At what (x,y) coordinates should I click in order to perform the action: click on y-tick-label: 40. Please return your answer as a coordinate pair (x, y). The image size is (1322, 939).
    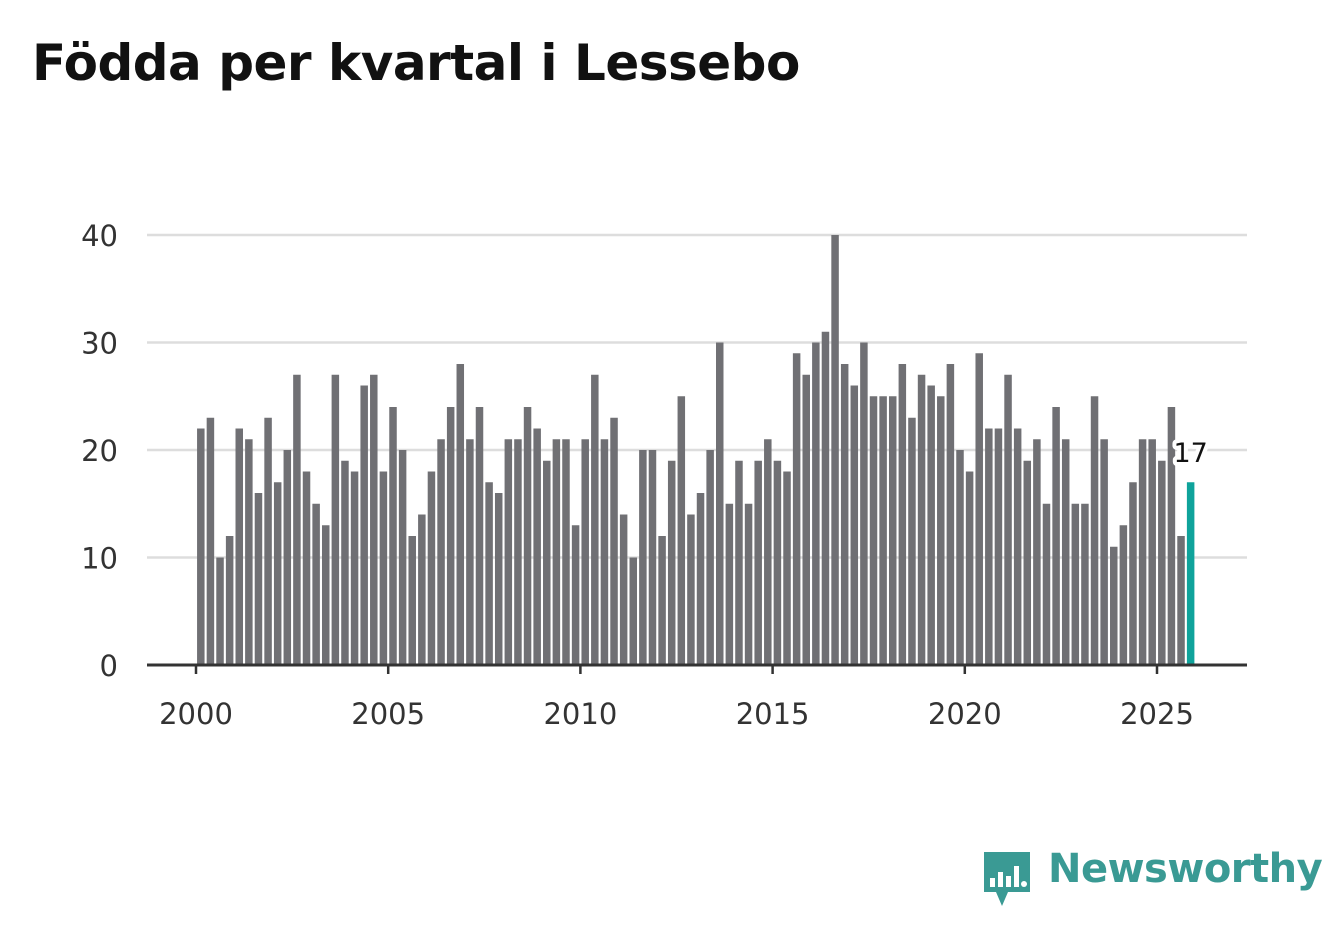
    Looking at the image, I should click on (99, 236).